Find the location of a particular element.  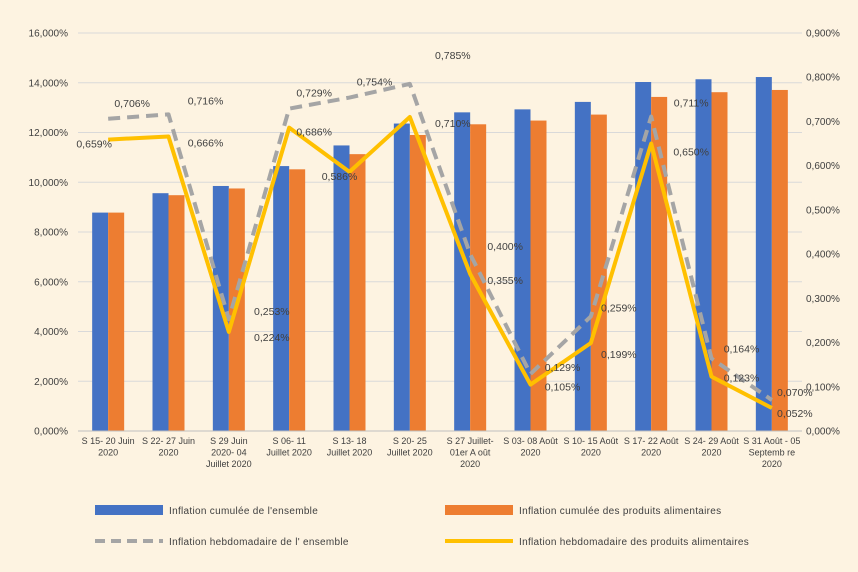

data-label-alimentaires: 0,224% is located at coordinates (272, 338).